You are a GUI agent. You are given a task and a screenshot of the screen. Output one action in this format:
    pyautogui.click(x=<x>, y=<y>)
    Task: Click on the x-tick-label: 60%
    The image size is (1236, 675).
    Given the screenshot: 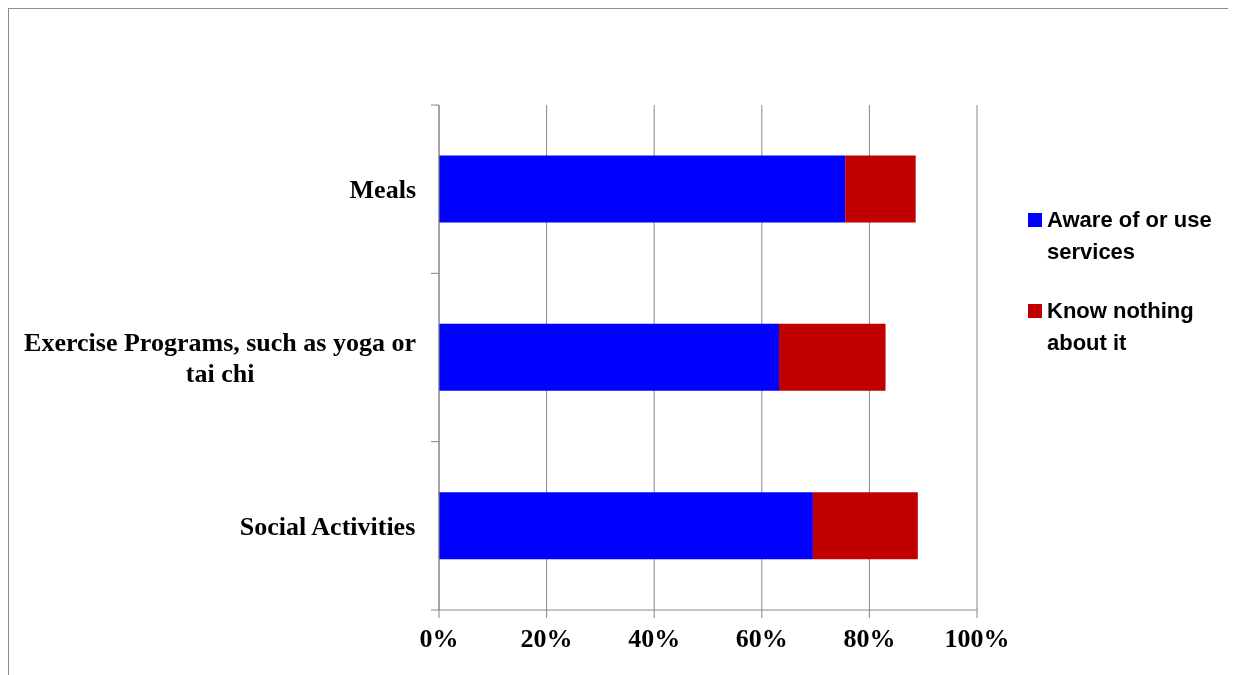 What is the action you would take?
    pyautogui.click(x=761, y=639)
    